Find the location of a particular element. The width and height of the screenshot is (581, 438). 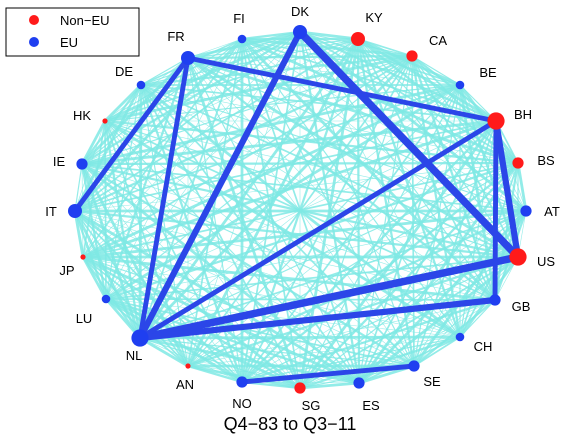

node-bs is located at coordinates (518, 163).